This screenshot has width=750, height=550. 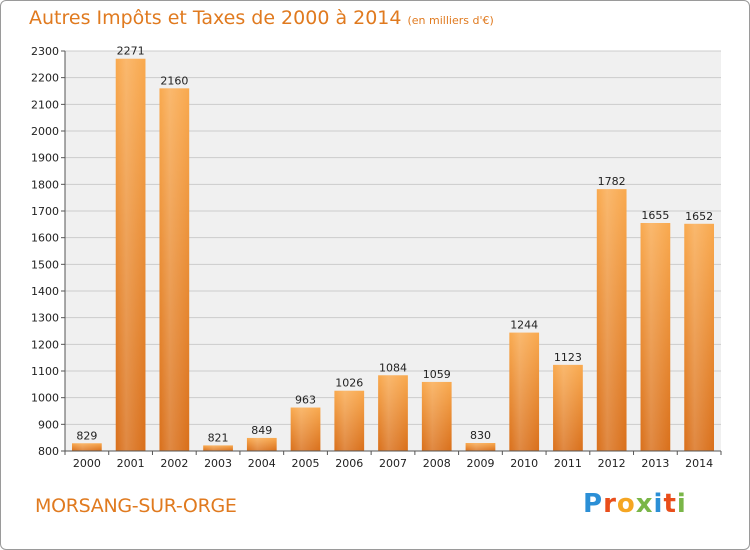 I want to click on value-label: 1123, so click(x=568, y=357).